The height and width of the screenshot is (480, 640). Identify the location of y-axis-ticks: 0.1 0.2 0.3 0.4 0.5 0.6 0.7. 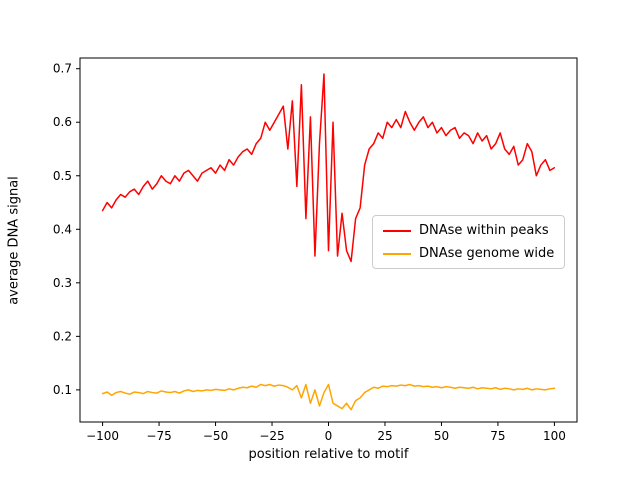
(66, 229).